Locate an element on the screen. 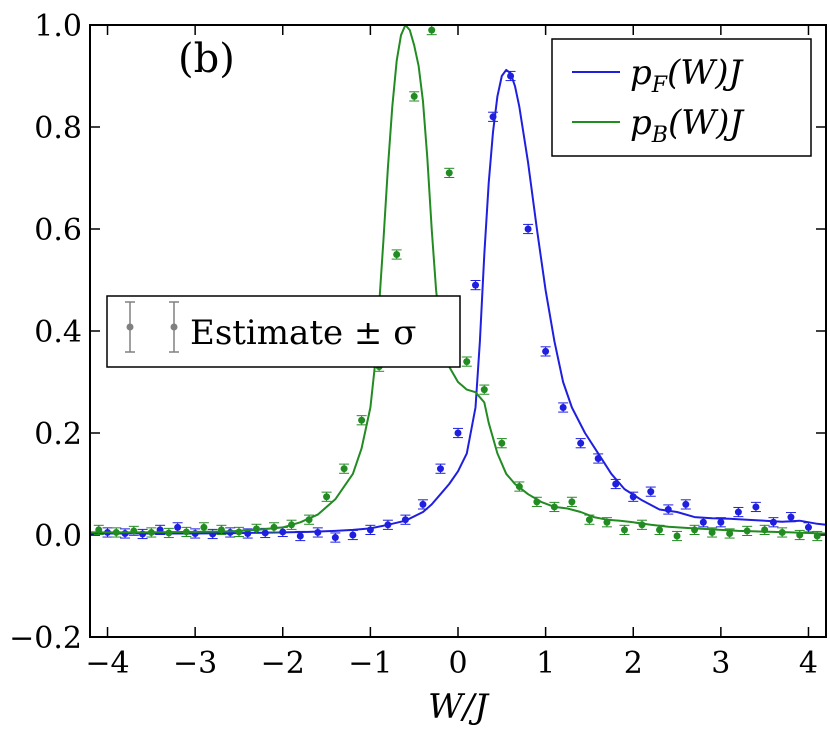 The image size is (830, 737). x-axis-title: W/J is located at coordinates (459, 707).